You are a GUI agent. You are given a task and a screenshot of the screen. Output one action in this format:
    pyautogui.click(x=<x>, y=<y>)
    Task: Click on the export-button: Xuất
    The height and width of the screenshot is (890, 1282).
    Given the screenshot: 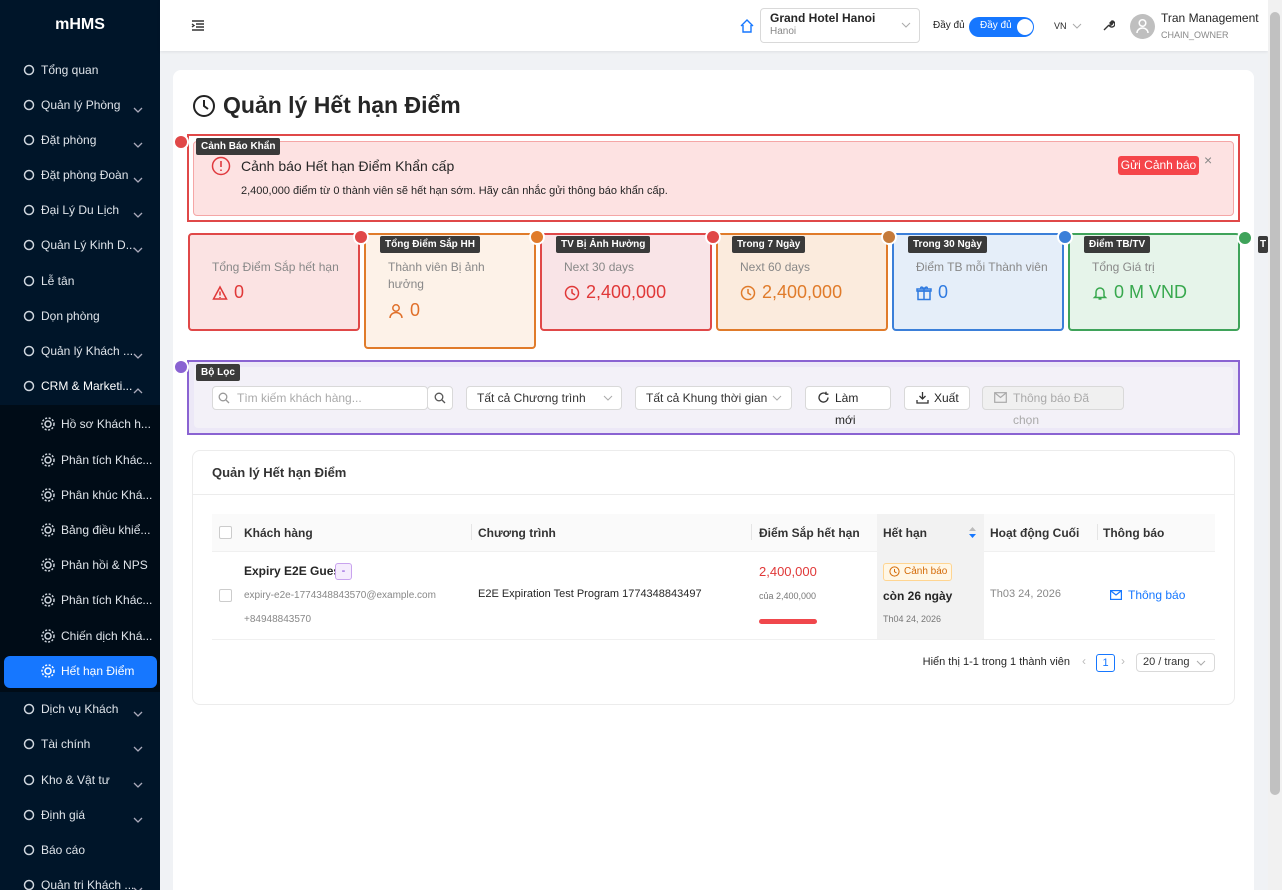 What is the action you would take?
    pyautogui.click(x=937, y=398)
    